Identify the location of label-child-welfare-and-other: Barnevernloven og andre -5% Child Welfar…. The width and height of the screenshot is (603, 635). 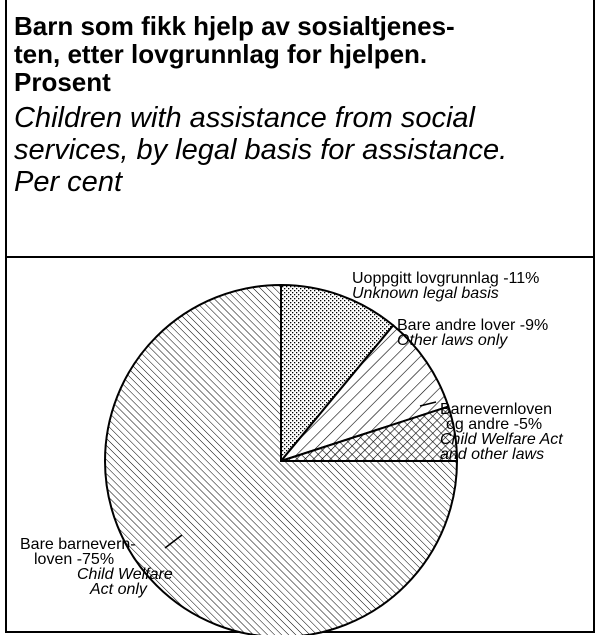
(501, 432).